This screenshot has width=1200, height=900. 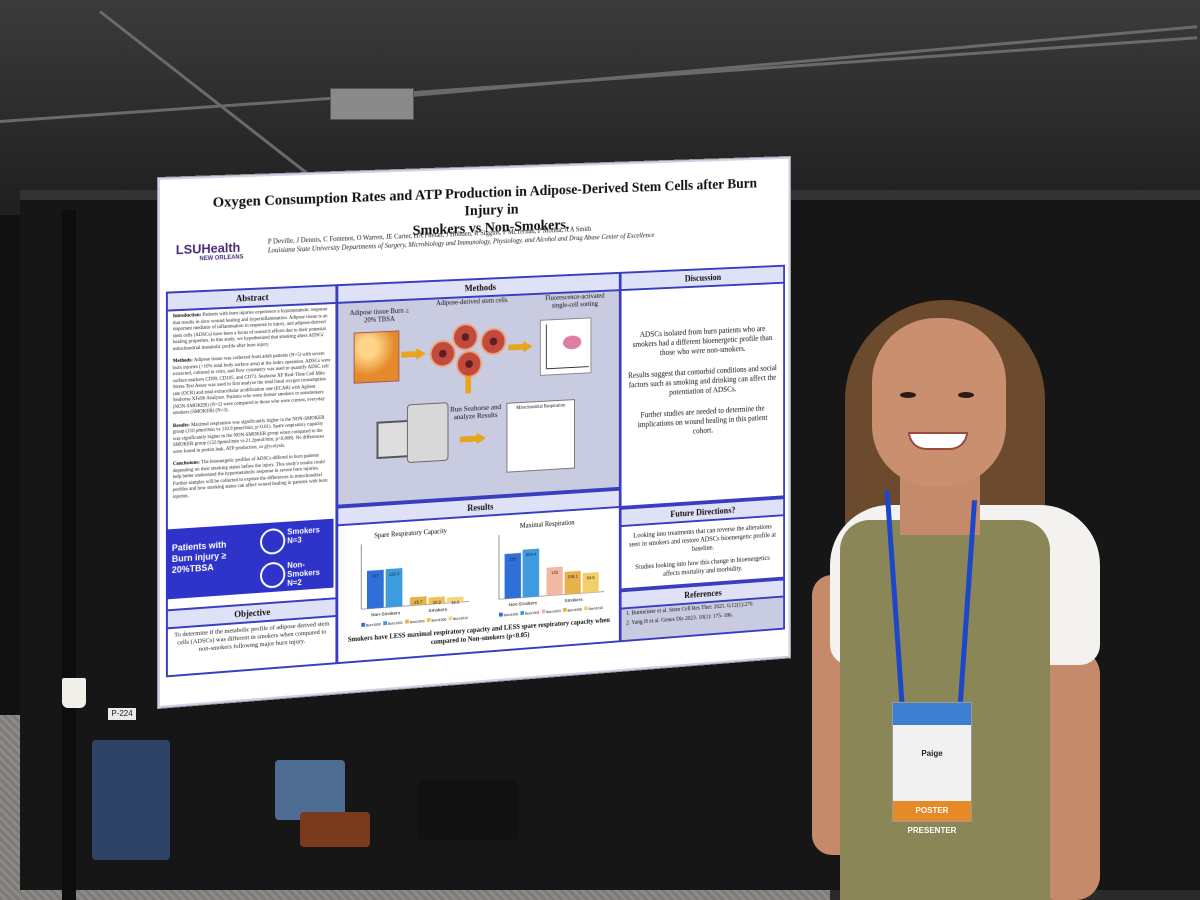 I want to click on smokers-count: N=3, so click(x=294, y=540).